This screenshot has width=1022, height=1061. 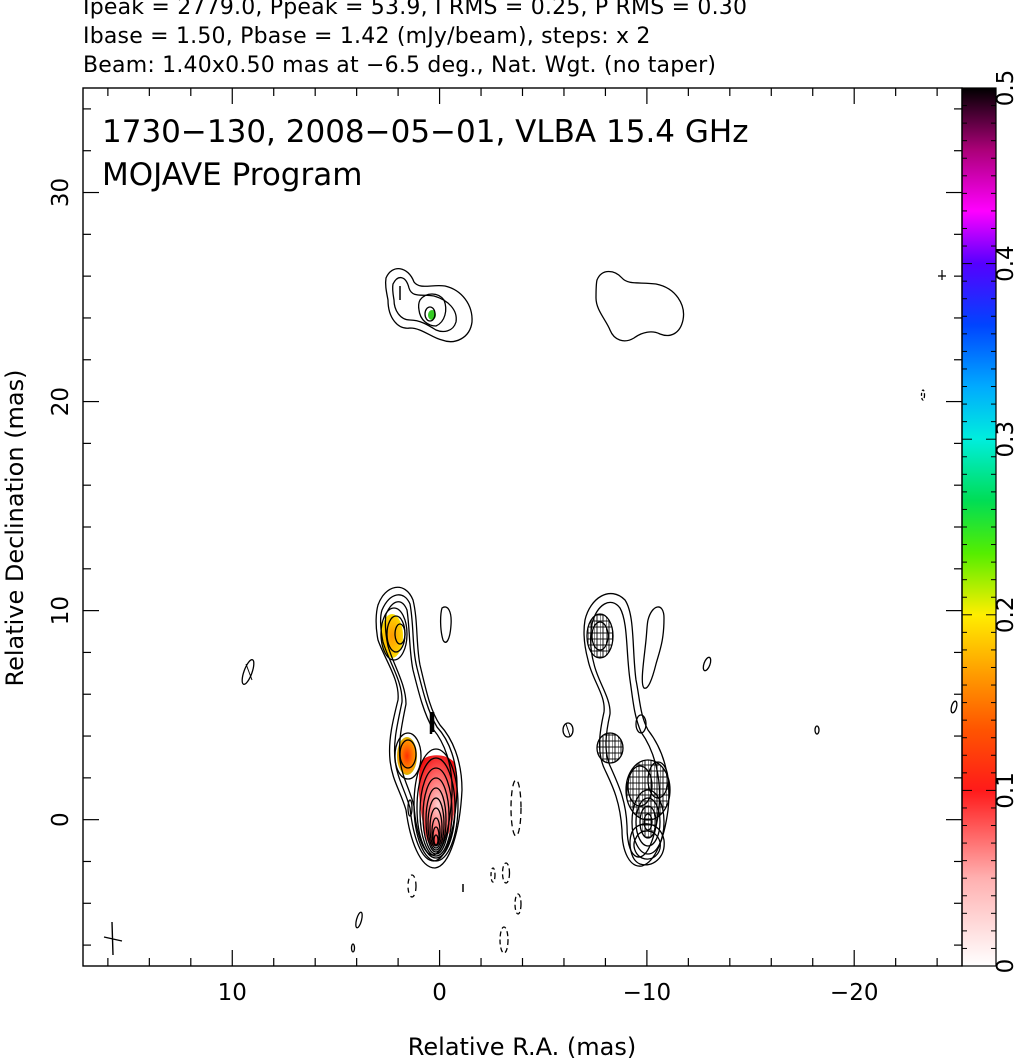 What do you see at coordinates (522, 1047) in the screenshot?
I see `x-axis-title: Relative R.A. (mas)` at bounding box center [522, 1047].